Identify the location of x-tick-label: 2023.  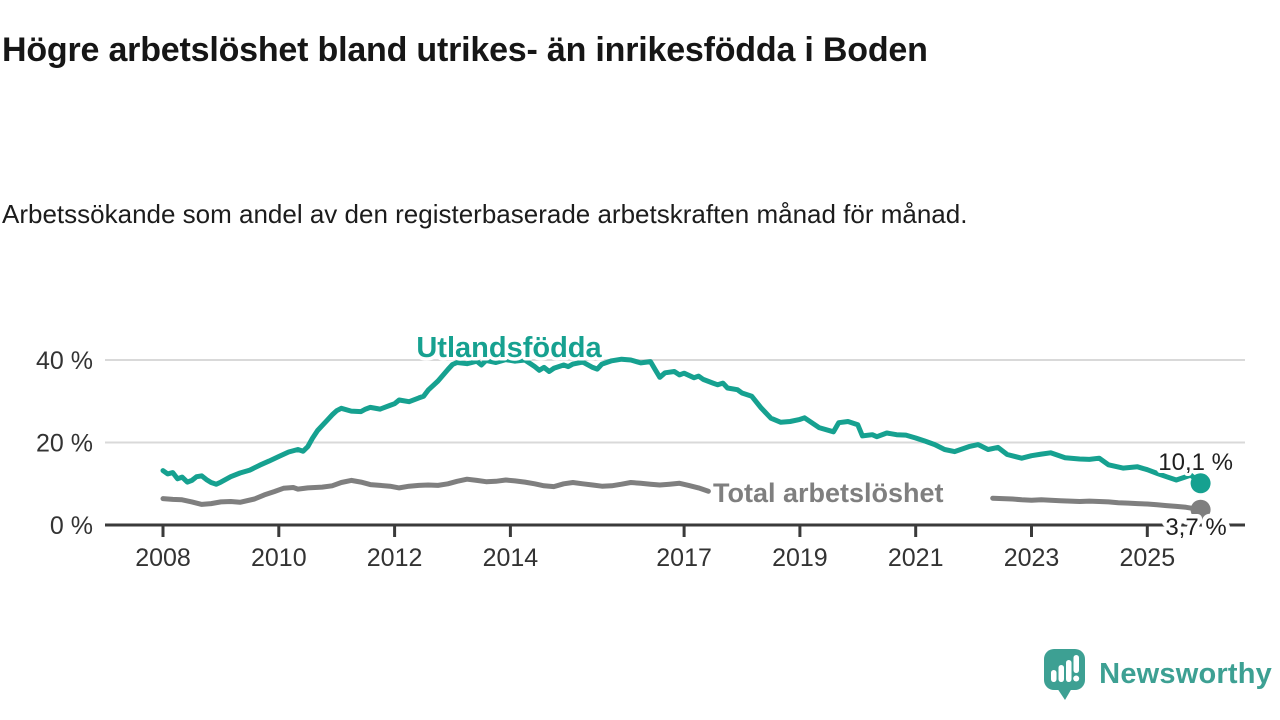
(1032, 558).